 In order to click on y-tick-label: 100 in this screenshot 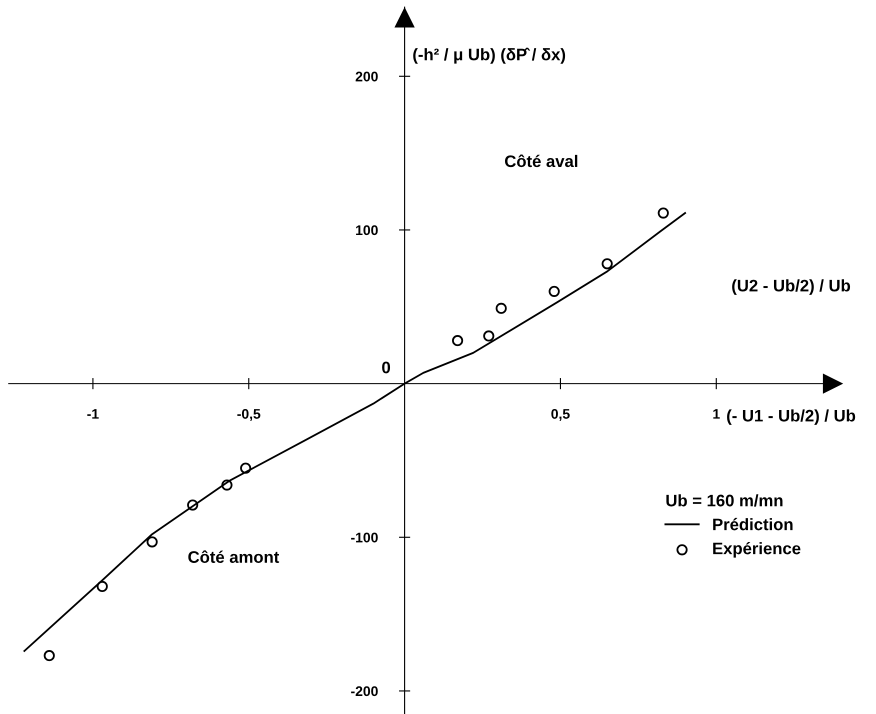, I will do `click(367, 230)`.